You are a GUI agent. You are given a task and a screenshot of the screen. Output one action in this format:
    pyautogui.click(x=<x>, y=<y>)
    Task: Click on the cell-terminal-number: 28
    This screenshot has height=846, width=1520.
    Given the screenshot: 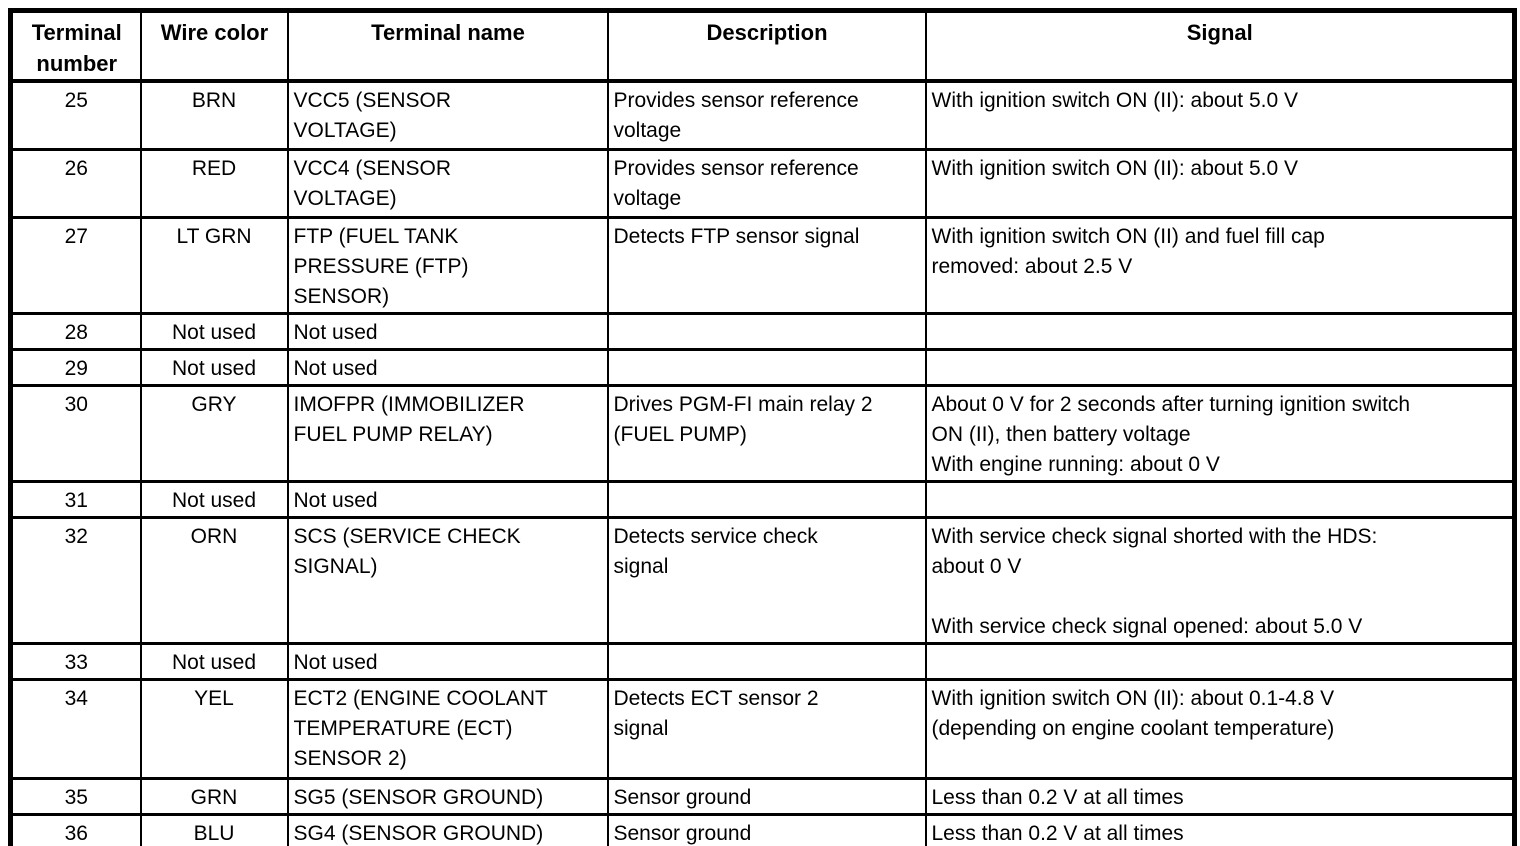 What is the action you would take?
    pyautogui.click(x=75, y=331)
    